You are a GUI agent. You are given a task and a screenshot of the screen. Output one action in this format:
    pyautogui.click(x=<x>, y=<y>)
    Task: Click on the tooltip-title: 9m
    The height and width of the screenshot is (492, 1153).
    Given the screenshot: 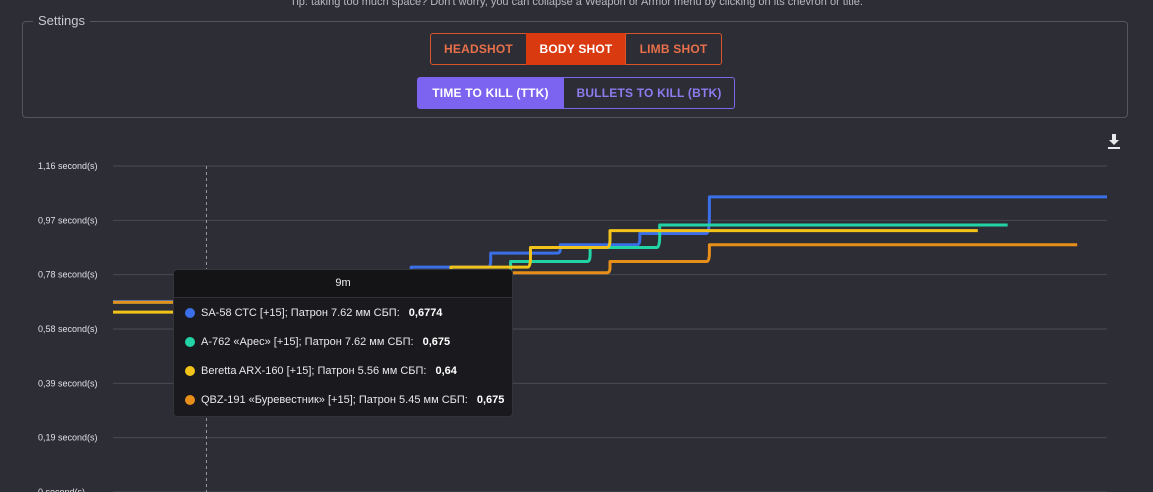 What is the action you would take?
    pyautogui.click(x=343, y=284)
    